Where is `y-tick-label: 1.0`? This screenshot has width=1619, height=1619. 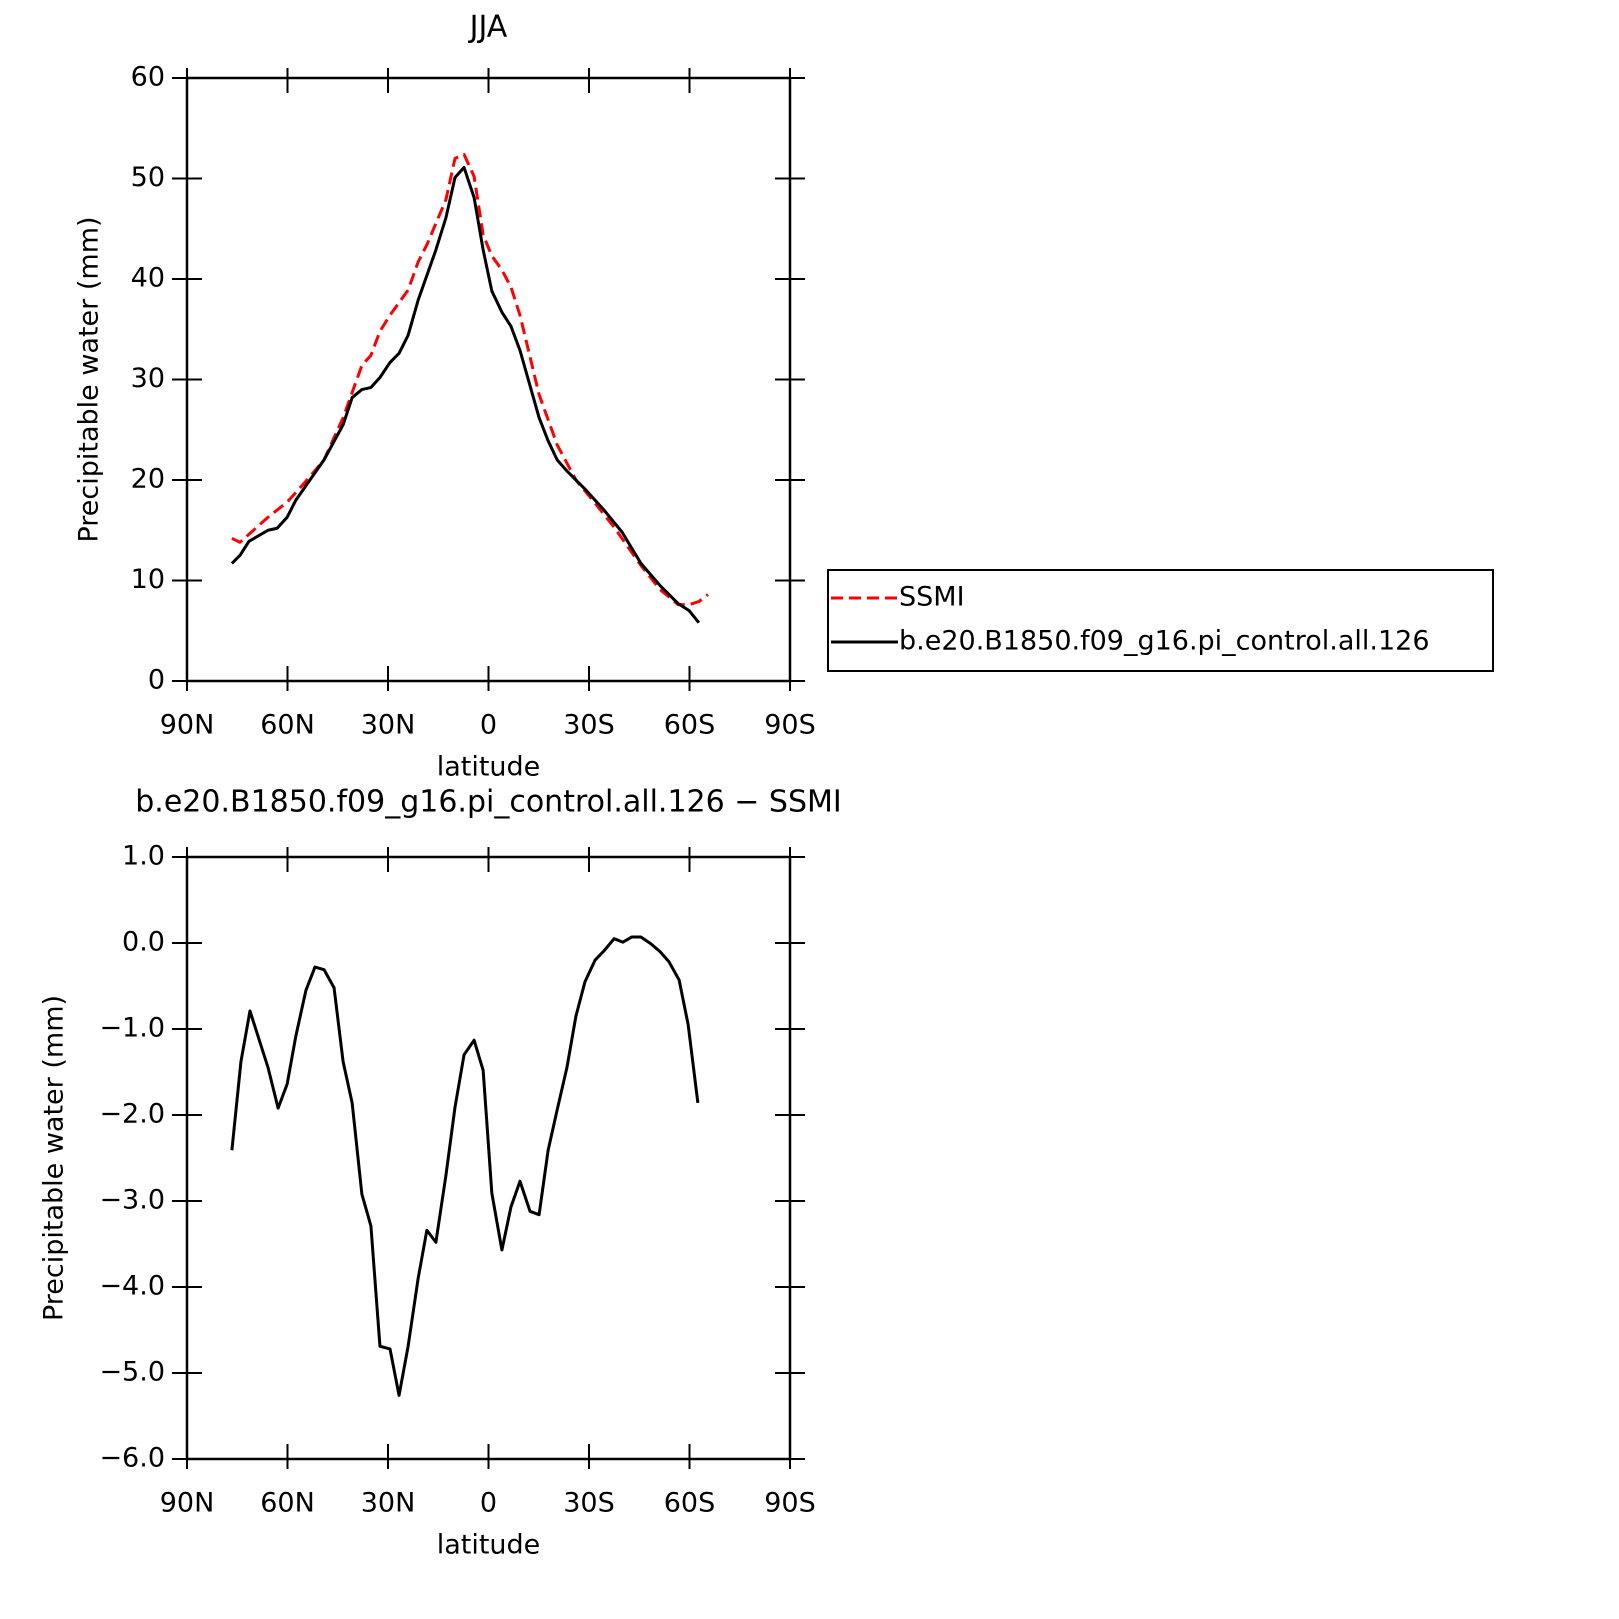 y-tick-label: 1.0 is located at coordinates (143, 856).